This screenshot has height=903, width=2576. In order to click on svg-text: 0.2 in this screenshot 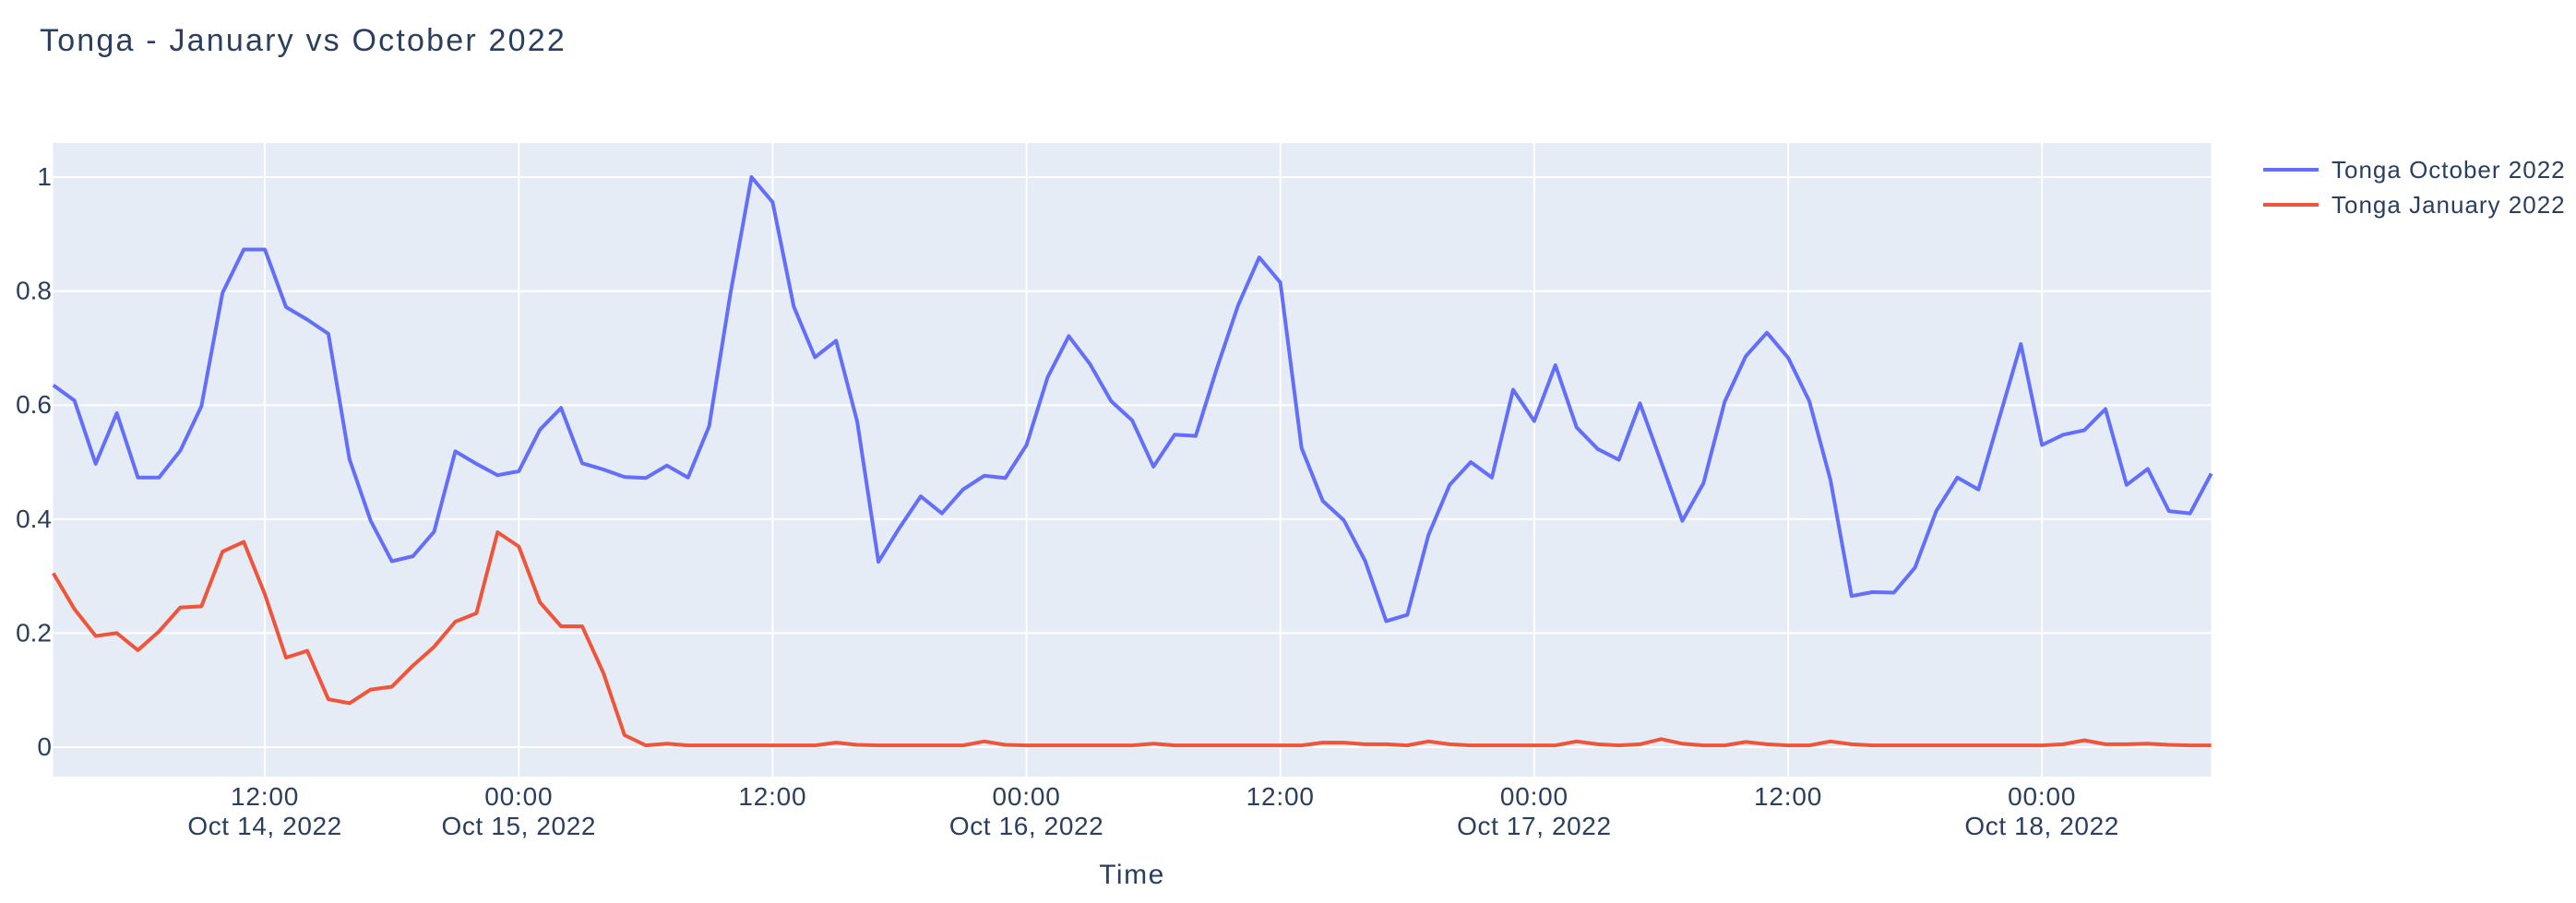, I will do `click(34, 632)`.